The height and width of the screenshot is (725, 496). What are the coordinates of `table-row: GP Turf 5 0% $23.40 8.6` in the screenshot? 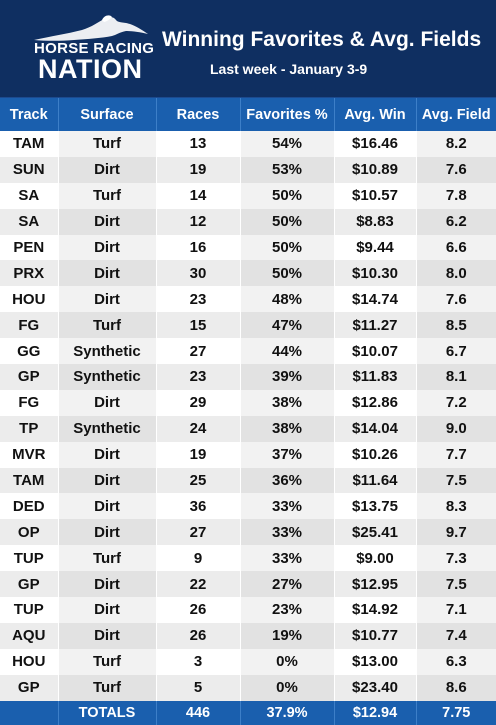 It's located at (248, 687).